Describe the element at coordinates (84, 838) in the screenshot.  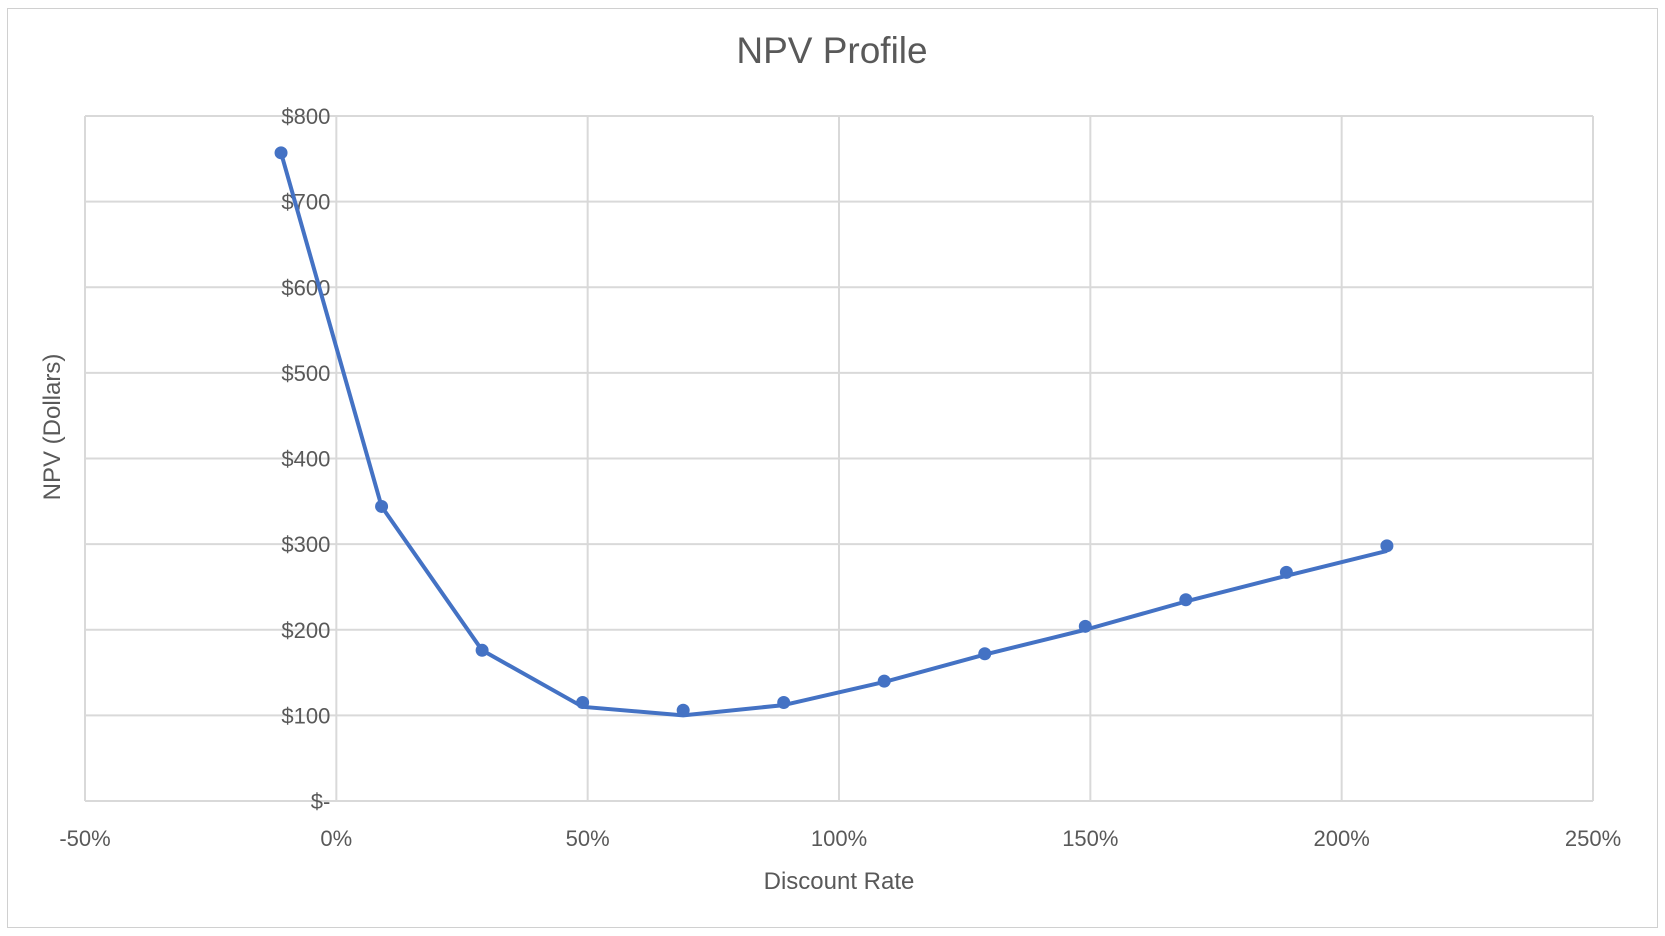
I see `x-tick-label: -50%` at that location.